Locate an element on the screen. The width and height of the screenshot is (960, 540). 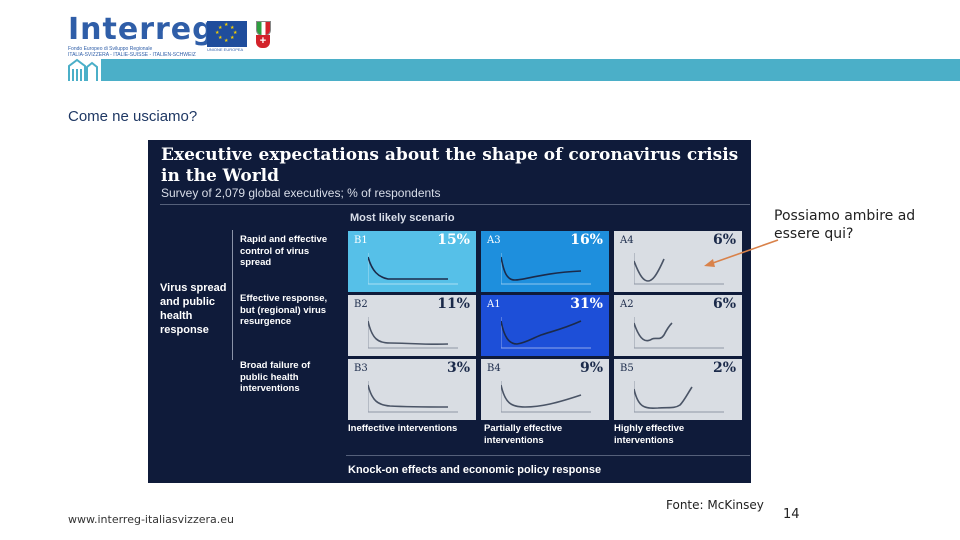
x-axis-line is located at coordinates (548, 455).